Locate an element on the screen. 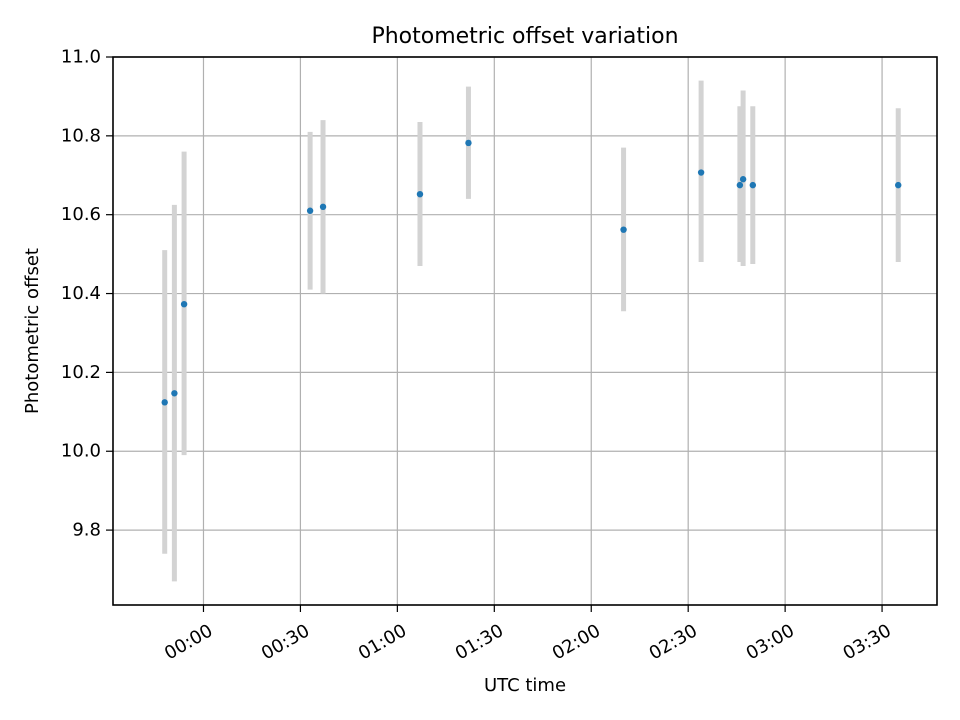 The height and width of the screenshot is (720, 960). y-tick-label: 10.6 is located at coordinates (81, 214).